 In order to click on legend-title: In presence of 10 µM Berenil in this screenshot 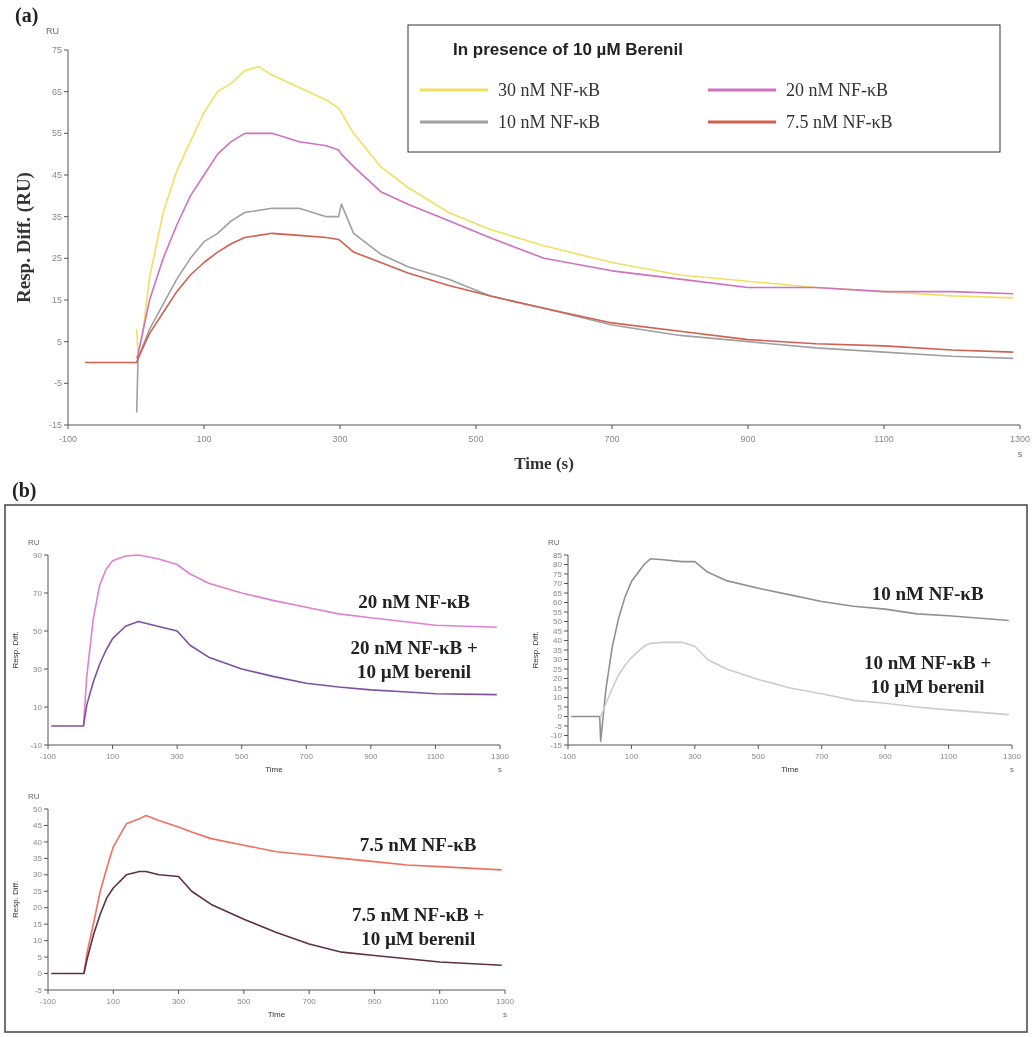, I will do `click(568, 49)`.